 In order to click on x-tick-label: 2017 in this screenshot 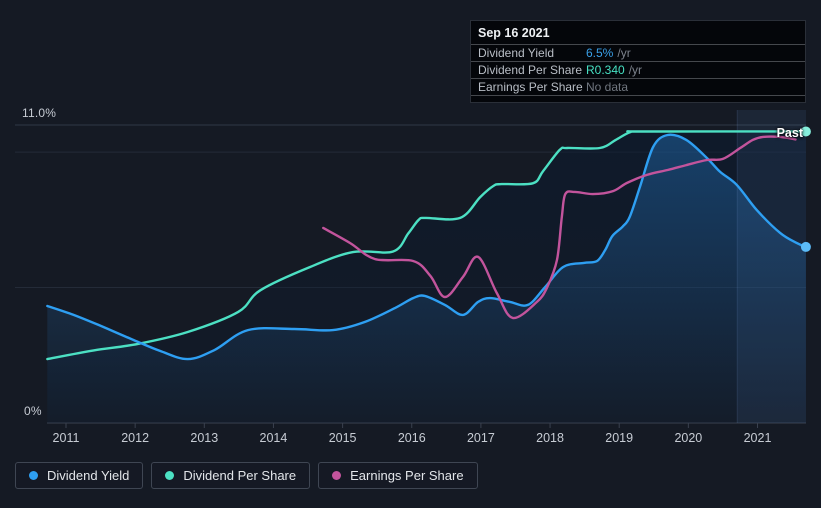, I will do `click(481, 438)`.